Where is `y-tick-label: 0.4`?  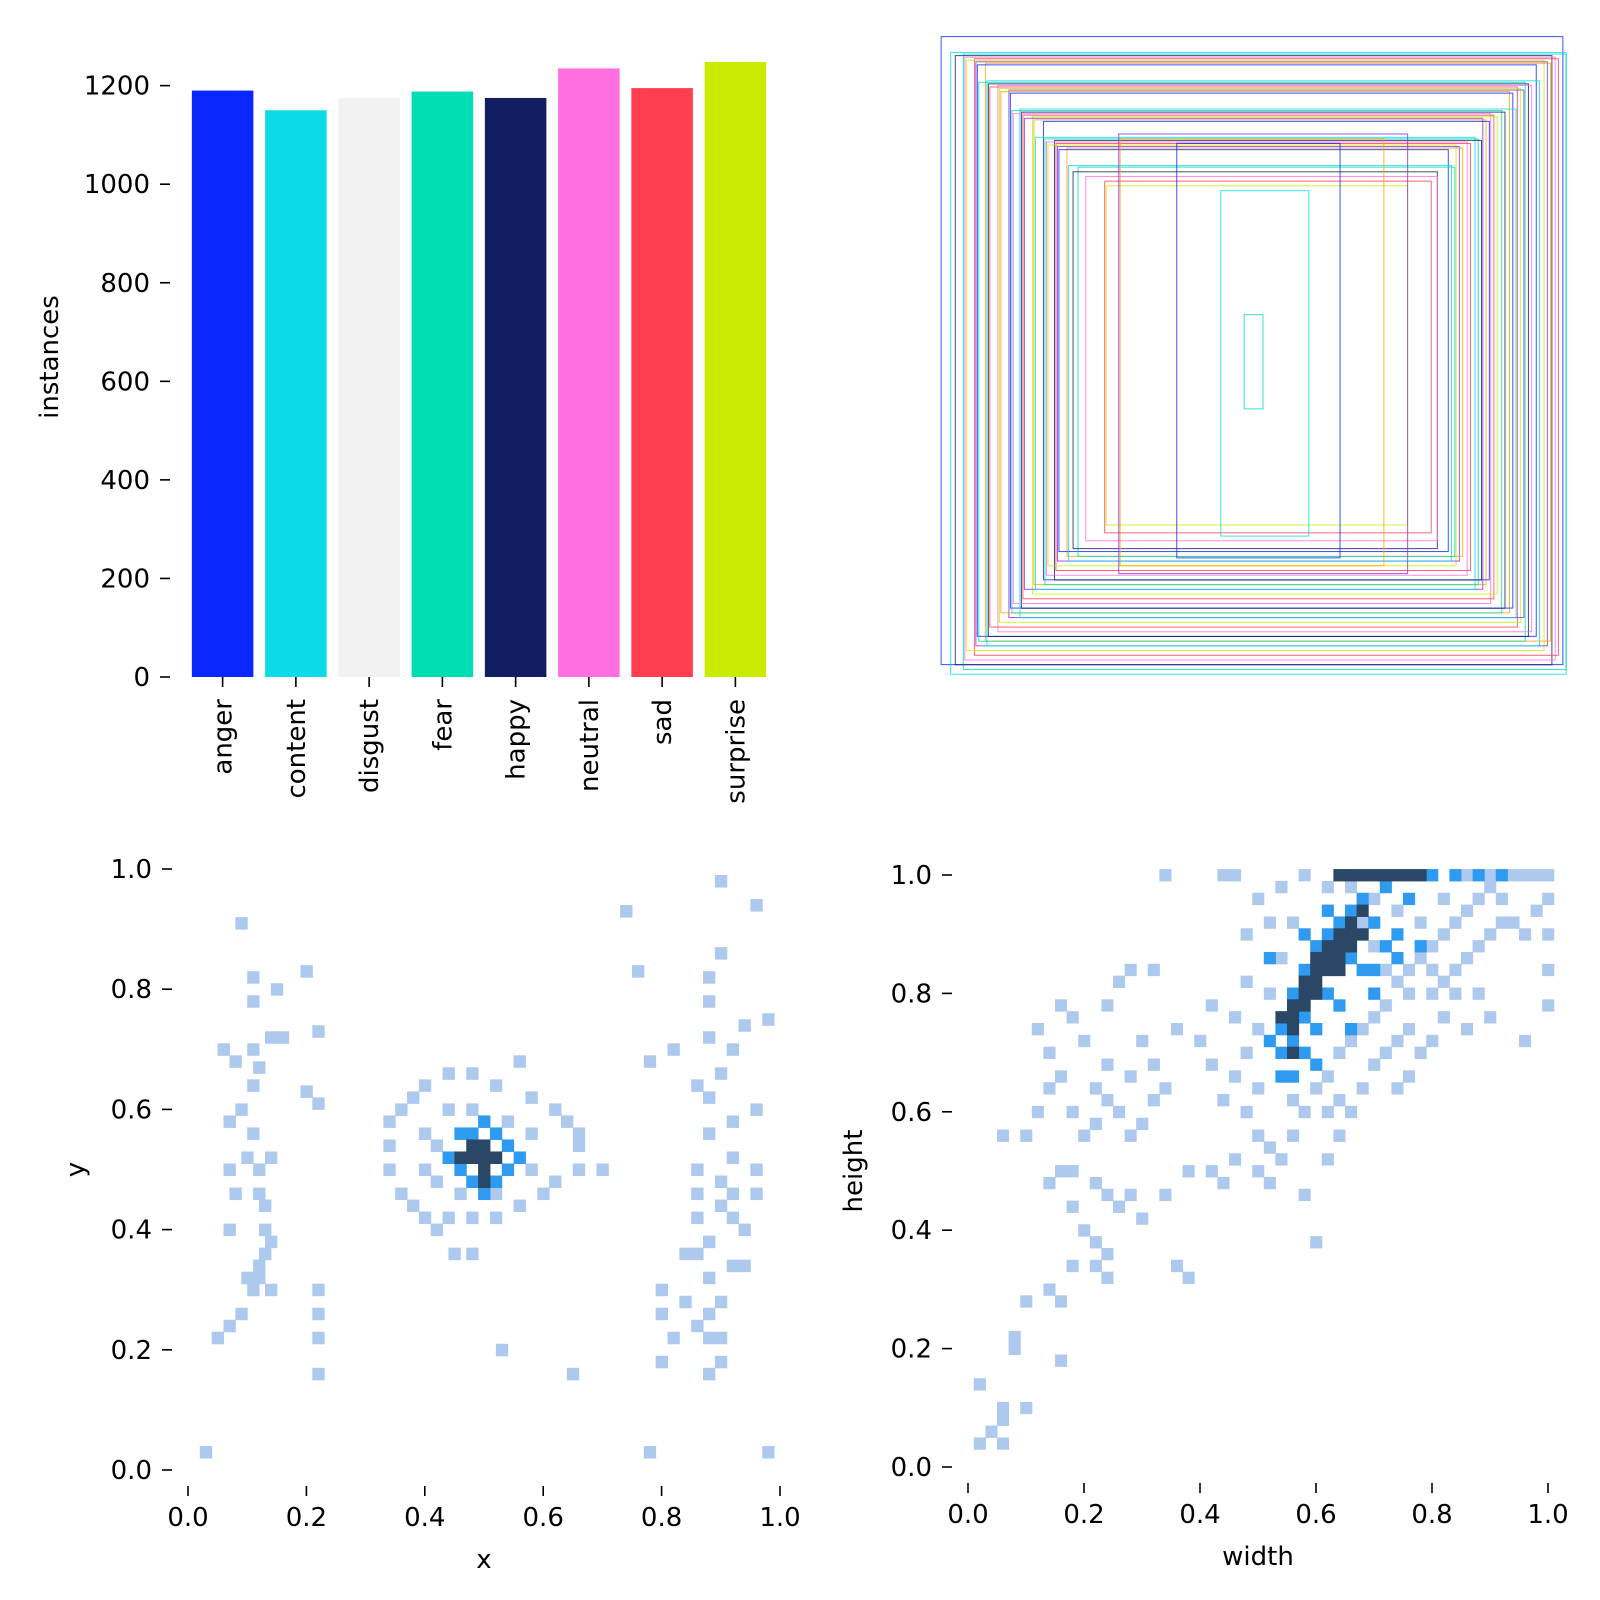
y-tick-label: 0.4 is located at coordinates (911, 1231).